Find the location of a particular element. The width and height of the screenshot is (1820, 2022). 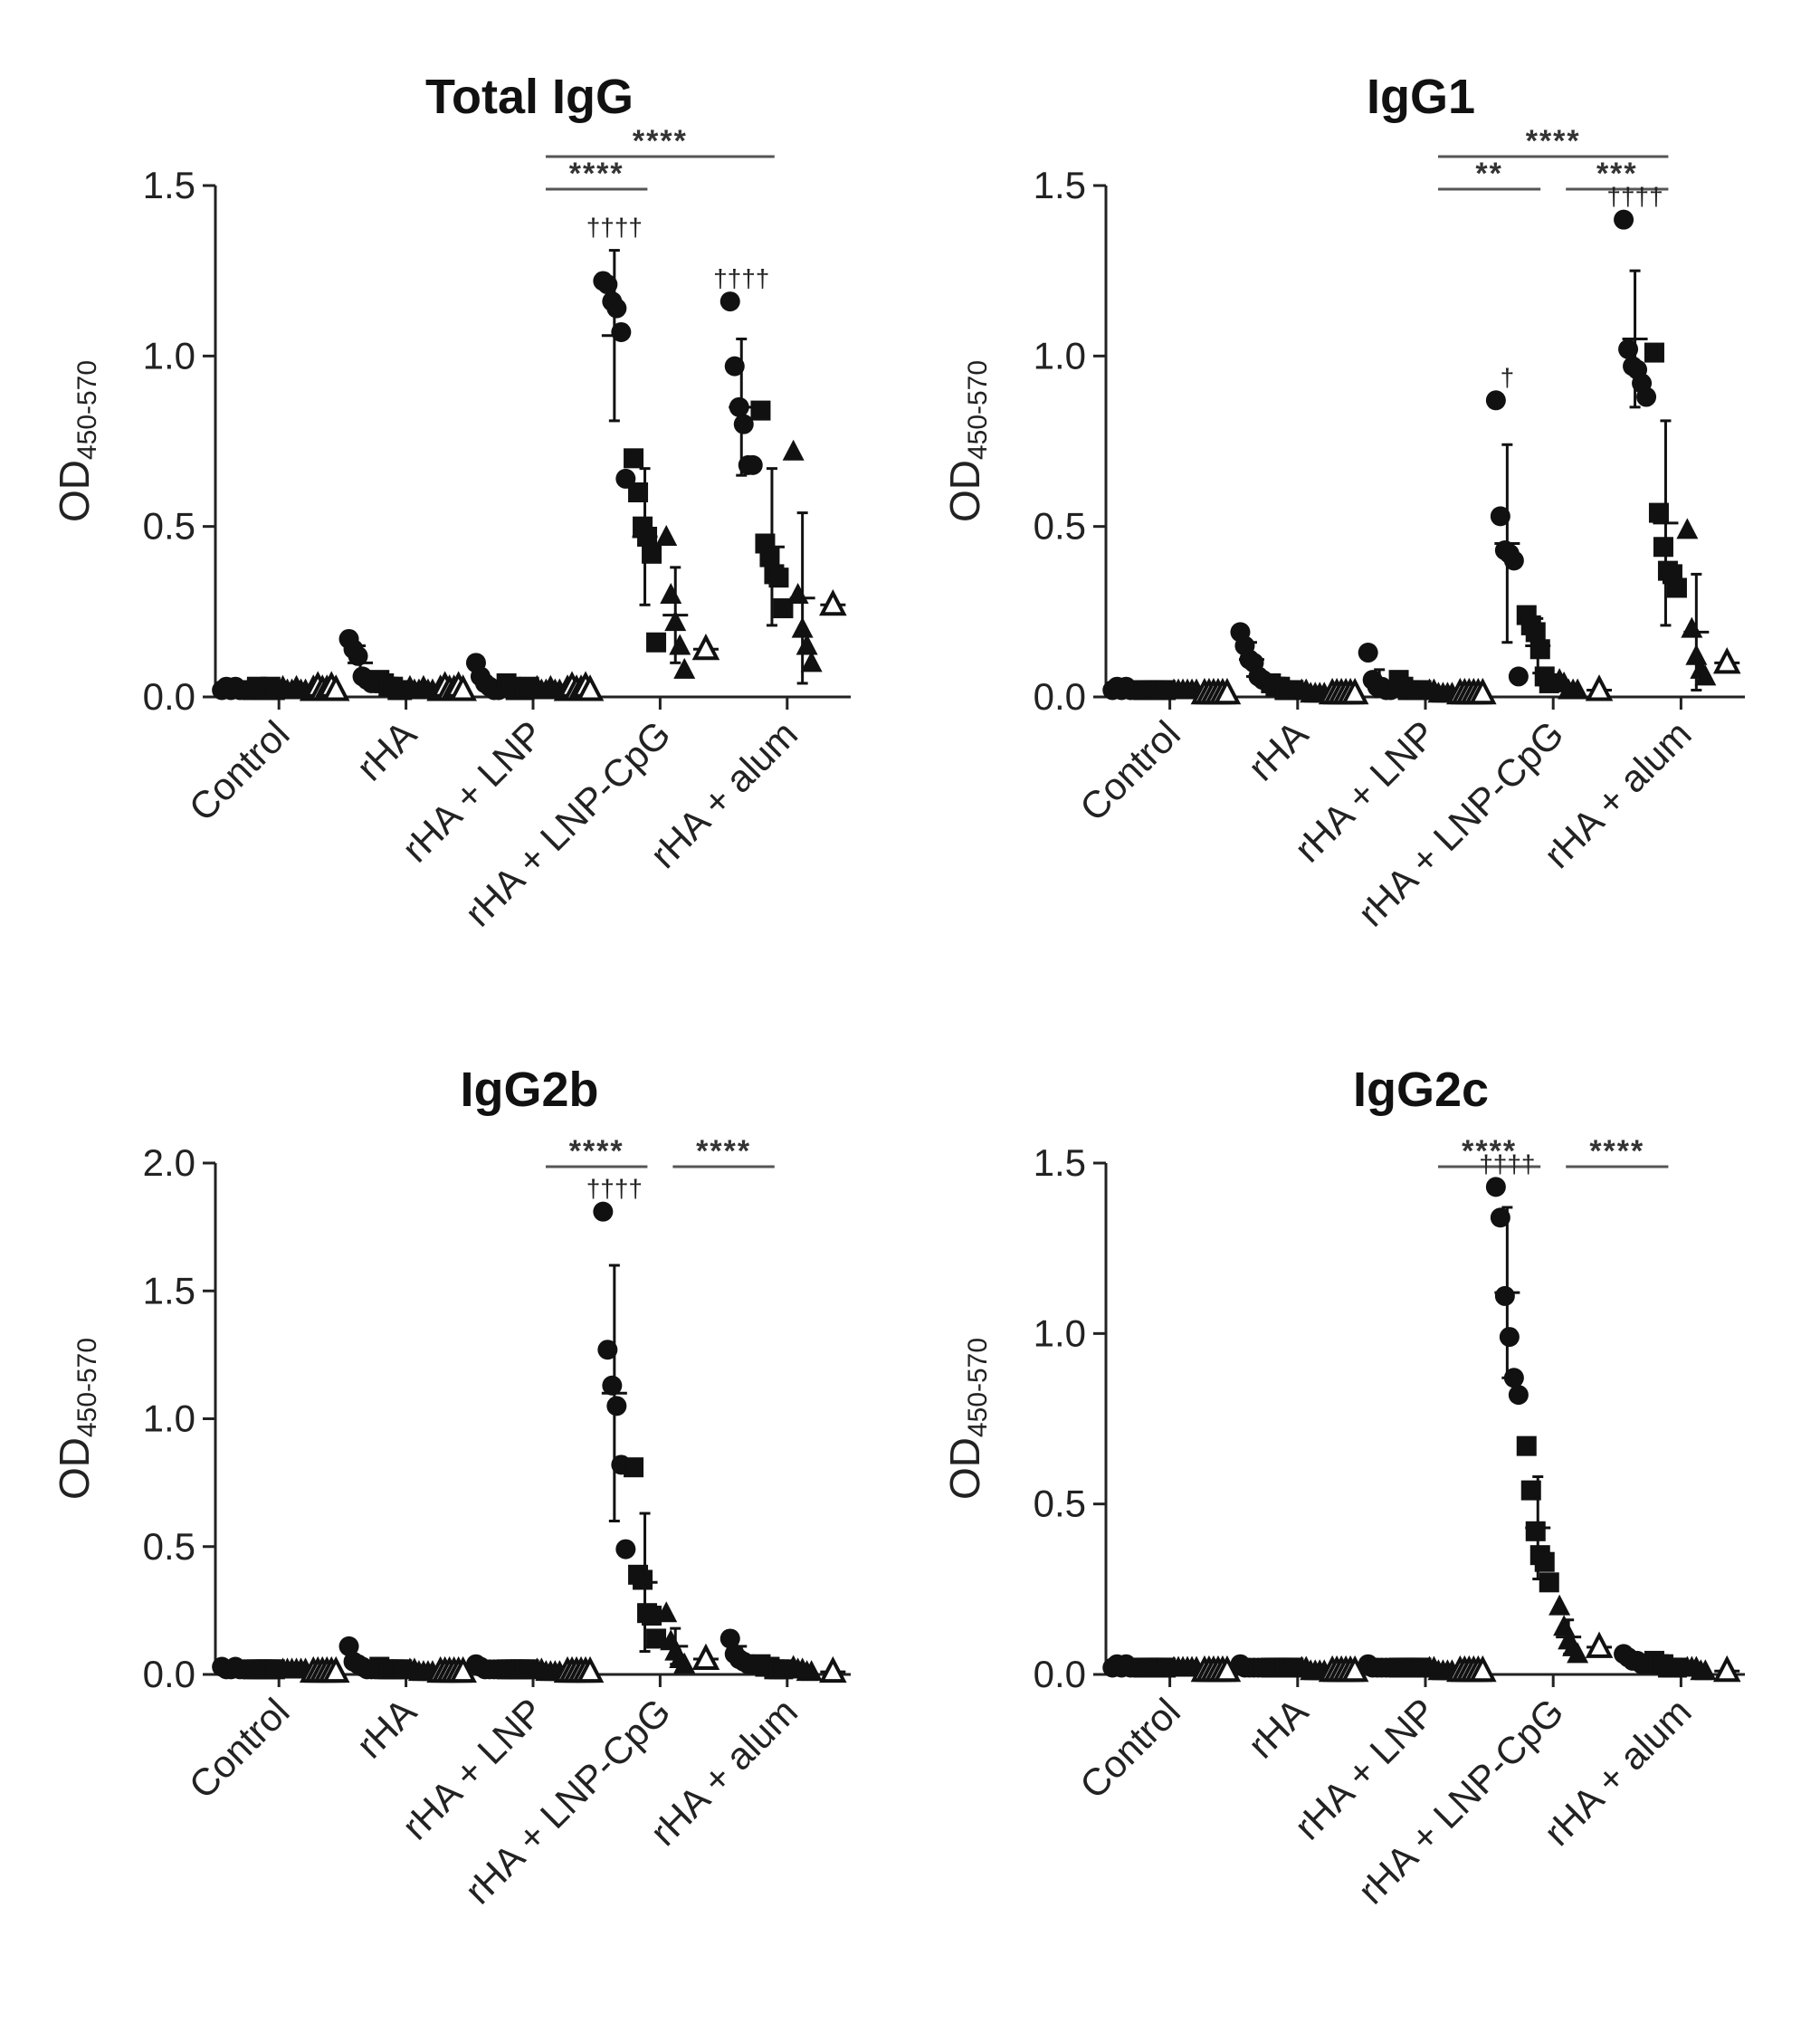

y-tick-label: 1.5 is located at coordinates (1060, 1162).